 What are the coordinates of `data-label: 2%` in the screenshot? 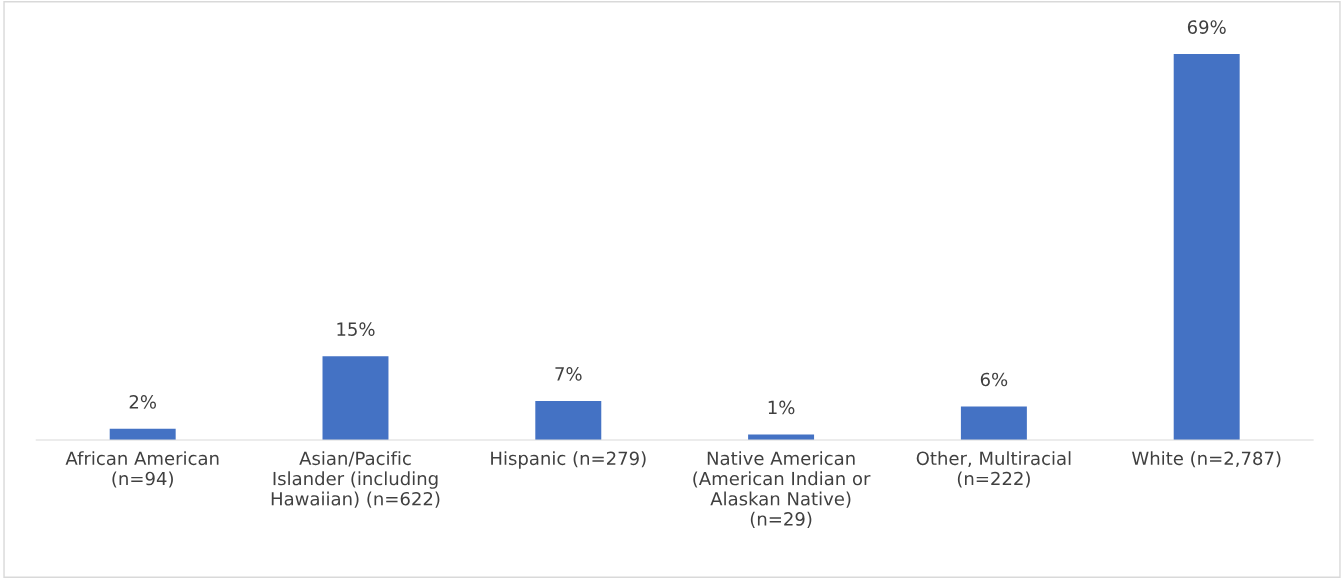 It's located at (143, 402).